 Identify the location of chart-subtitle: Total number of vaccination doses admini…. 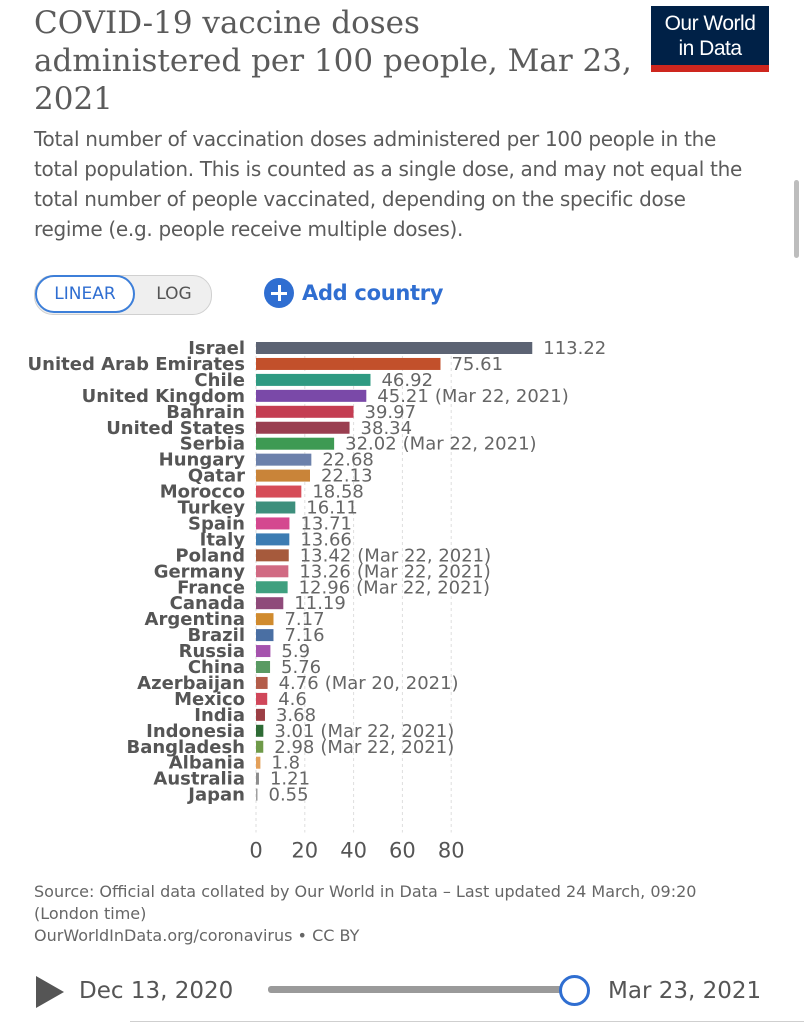
(388, 184).